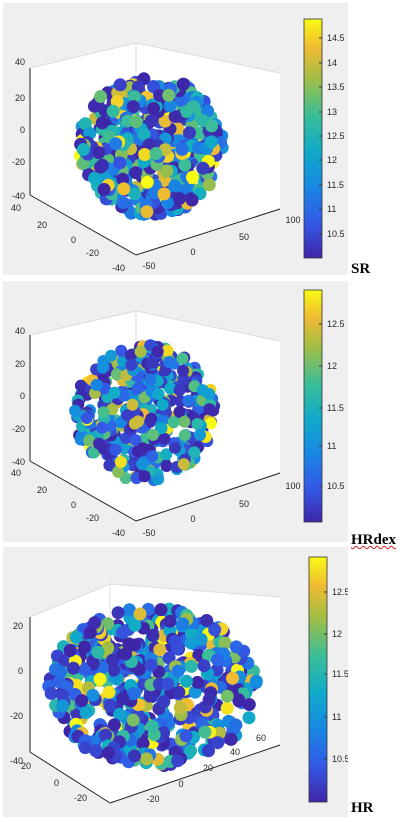 This screenshot has height=822, width=407. Describe the element at coordinates (244, 237) in the screenshot. I see `x-tick-label: 50` at that location.